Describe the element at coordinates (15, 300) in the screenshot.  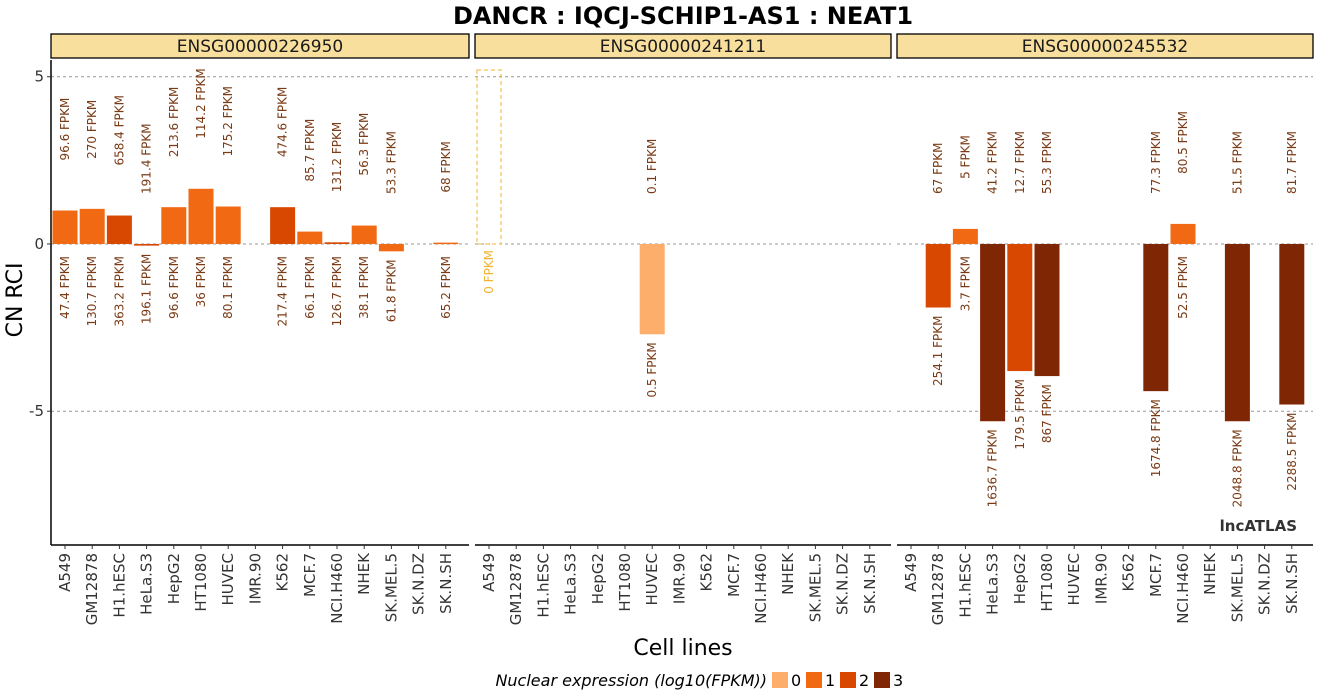
I see `y-axis-label: CN RCI` at that location.